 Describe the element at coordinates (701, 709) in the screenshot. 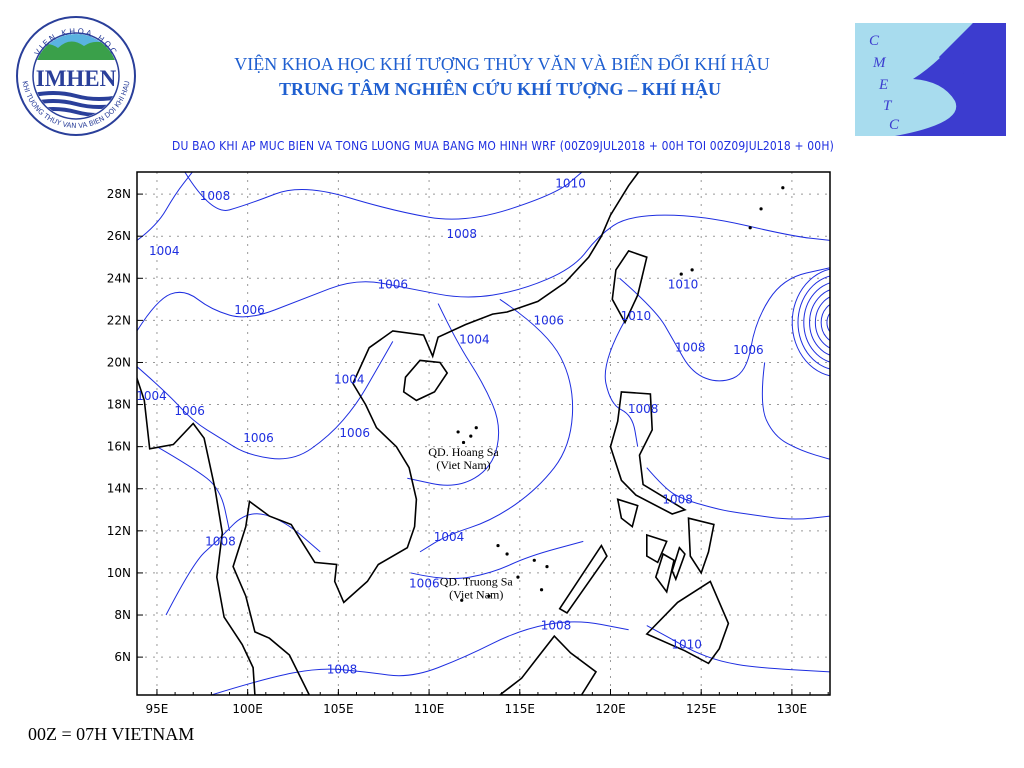

I see `lon-tick-label: 125E` at that location.